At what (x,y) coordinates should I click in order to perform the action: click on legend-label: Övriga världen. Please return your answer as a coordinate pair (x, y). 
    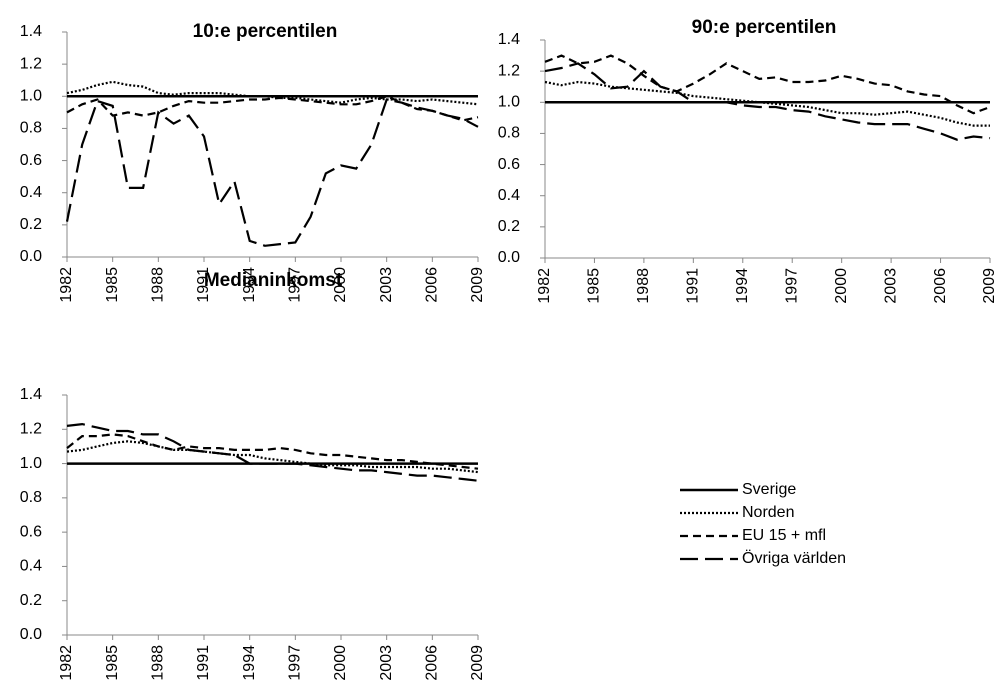
    Looking at the image, I should click on (794, 558).